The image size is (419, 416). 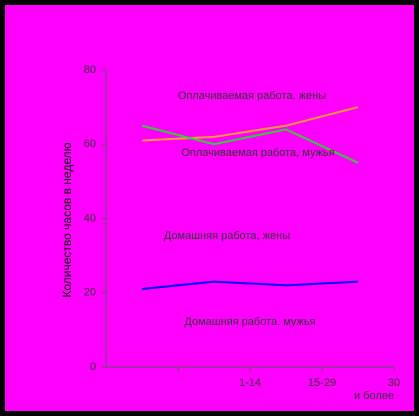 I want to click on y-axis-label: Количество часов в неделю, so click(x=67, y=219).